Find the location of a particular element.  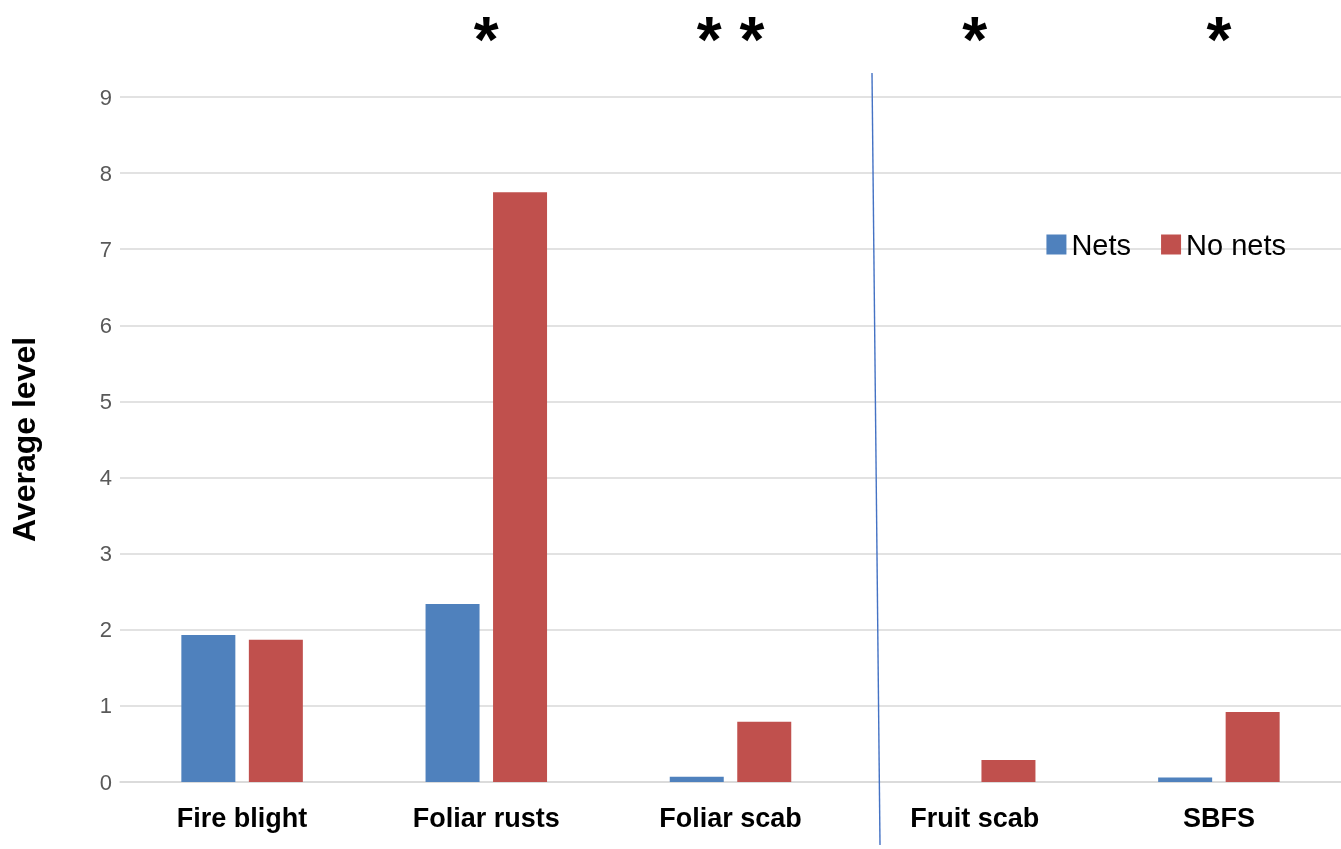

y-tick-label: 1 is located at coordinates (105, 706).